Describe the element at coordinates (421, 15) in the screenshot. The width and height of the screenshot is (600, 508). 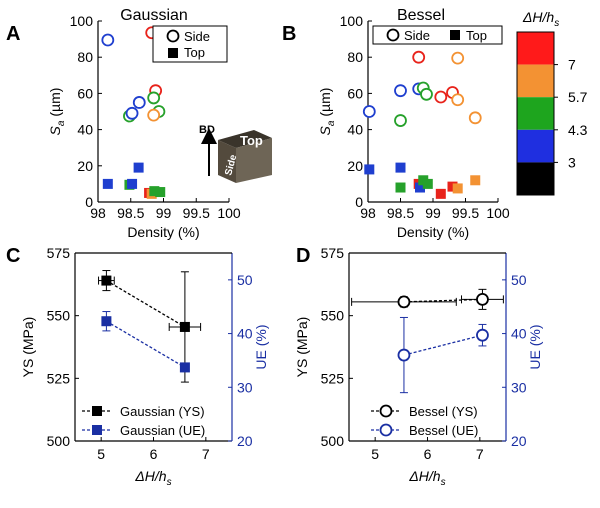
I see `chart-title-bessel: Bessel` at that location.